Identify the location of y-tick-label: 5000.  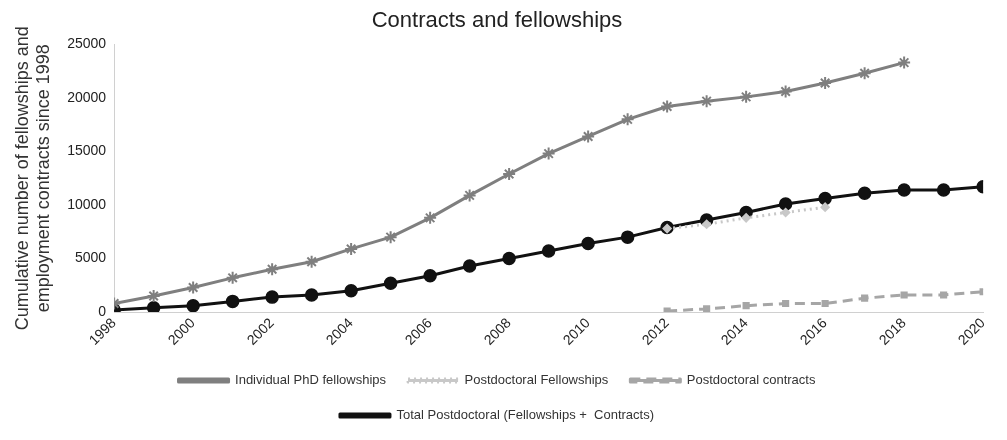
(90, 257).